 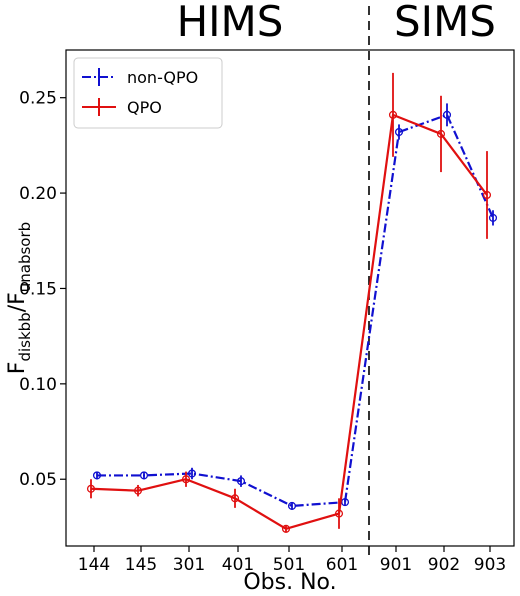 I want to click on region-label-sims: SIMS, so click(x=445, y=23).